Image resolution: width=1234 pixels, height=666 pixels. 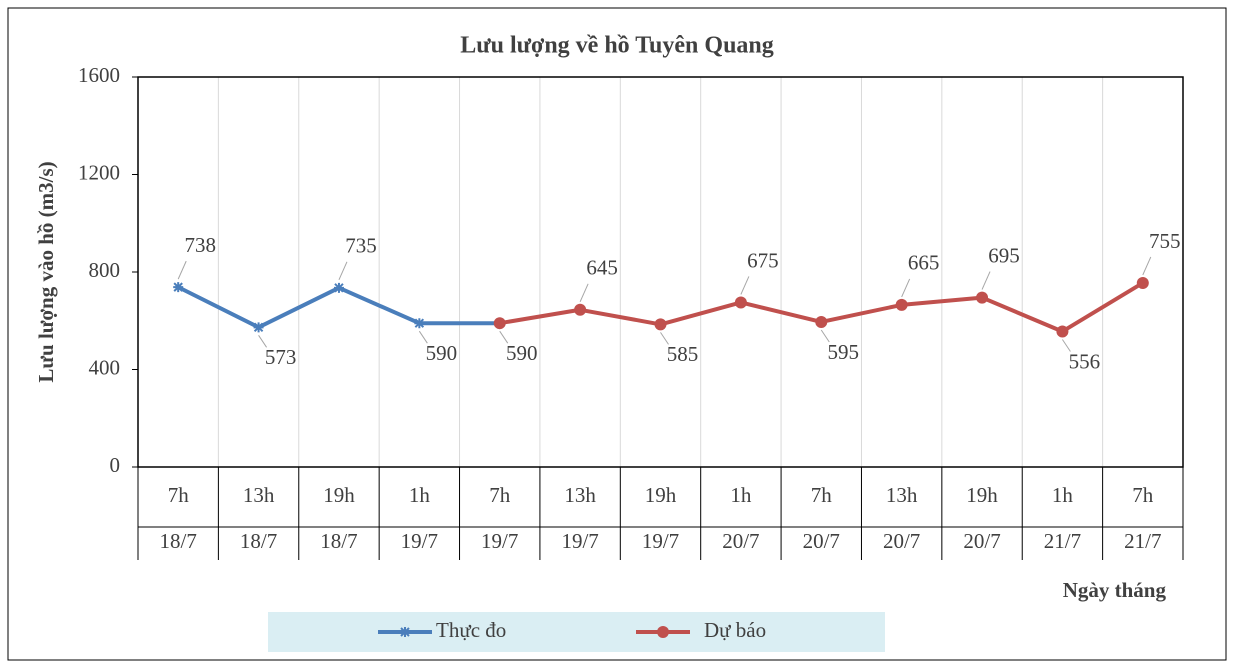 I want to click on chart-title: Lưu lượng về hồ Tuyên Quang, so click(x=617, y=46).